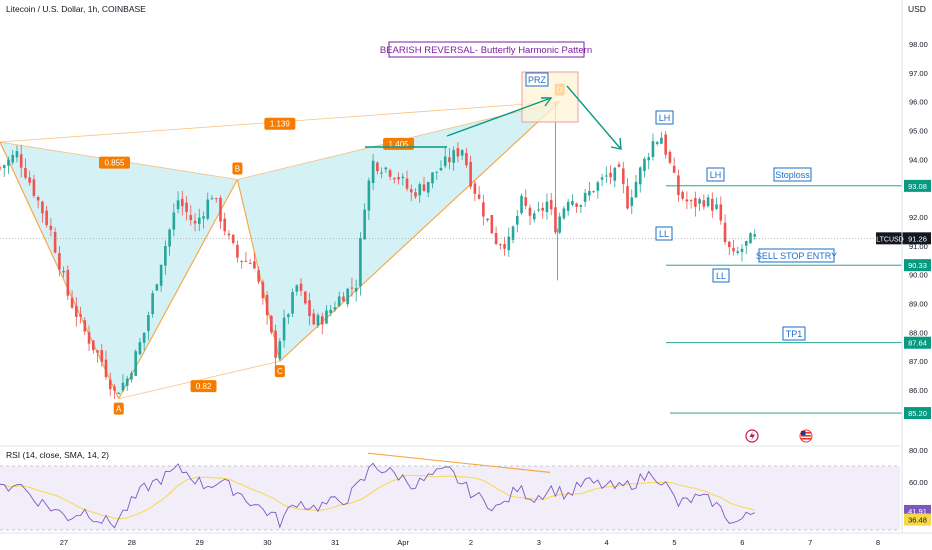  I want to click on pattern-point-b-box, so click(237, 168).